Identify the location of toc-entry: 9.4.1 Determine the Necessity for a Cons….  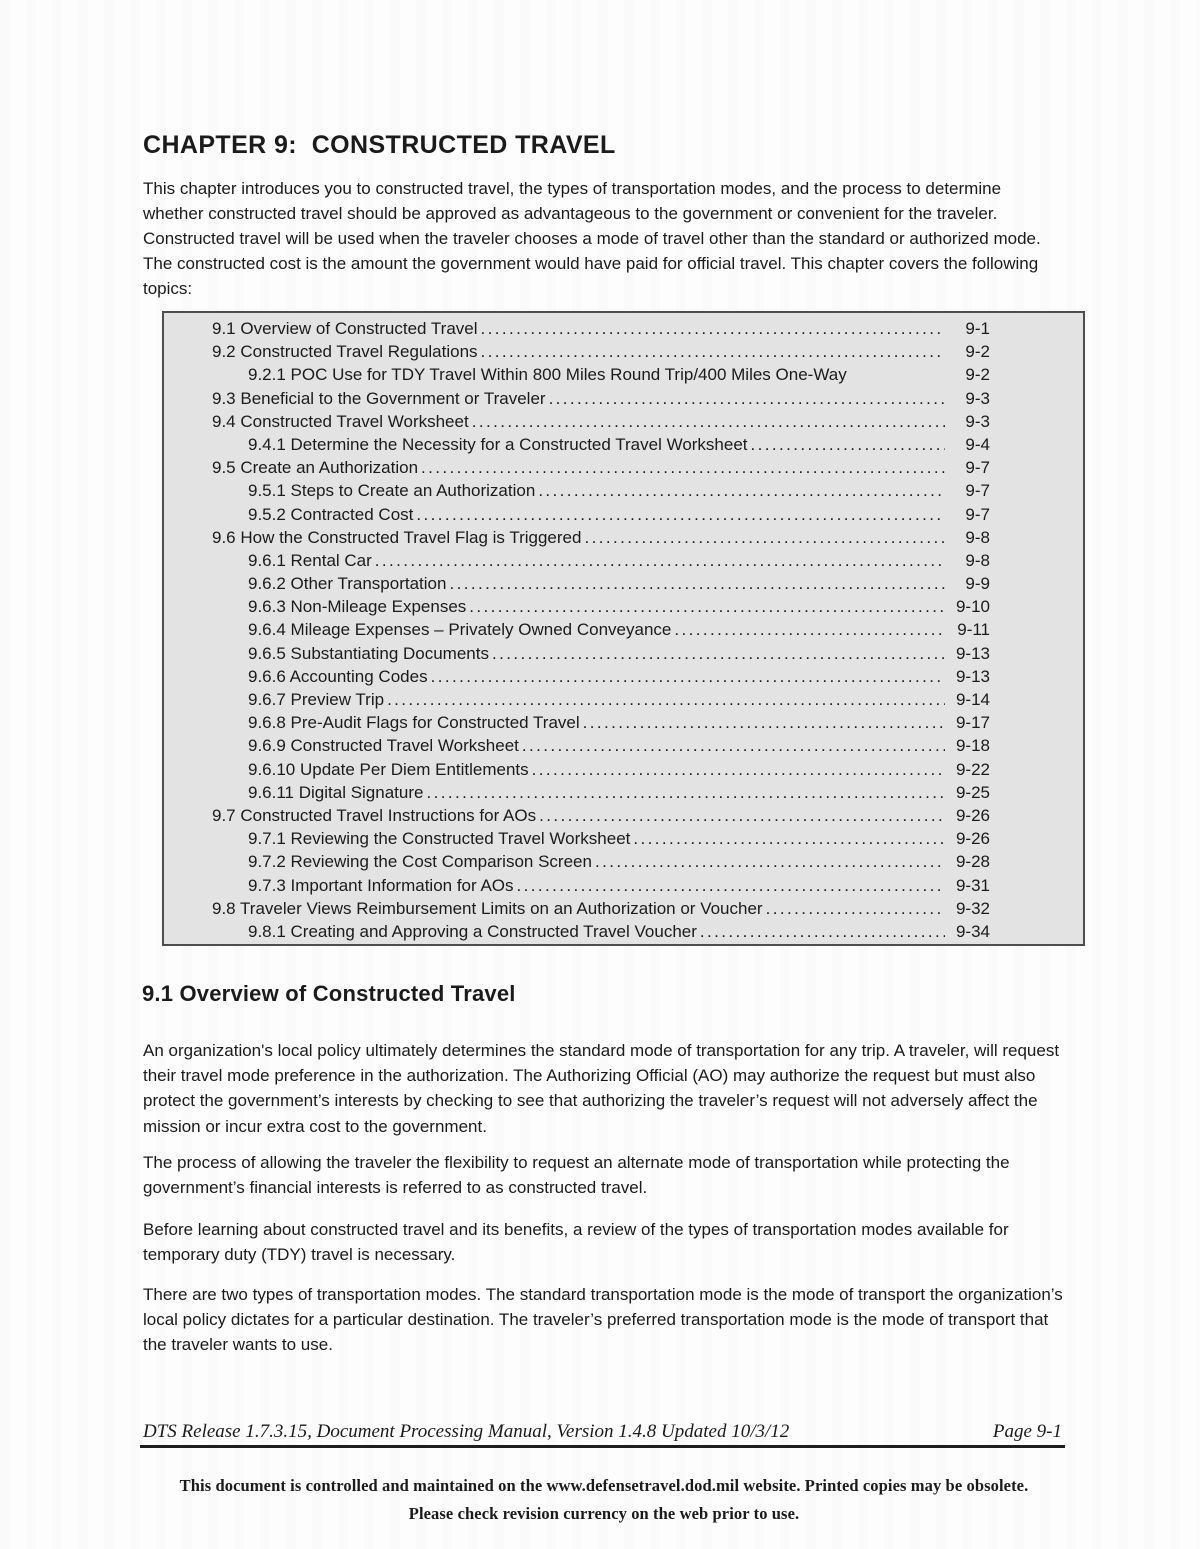
(623, 444).